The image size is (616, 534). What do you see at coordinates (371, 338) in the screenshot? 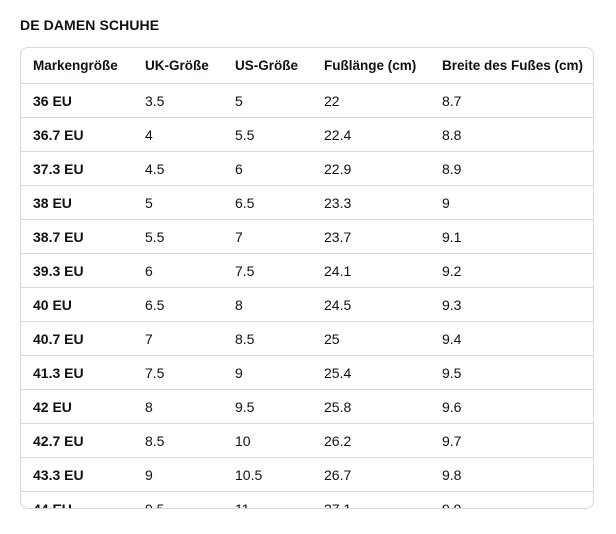
I see `foot-length-cell: 25` at bounding box center [371, 338].